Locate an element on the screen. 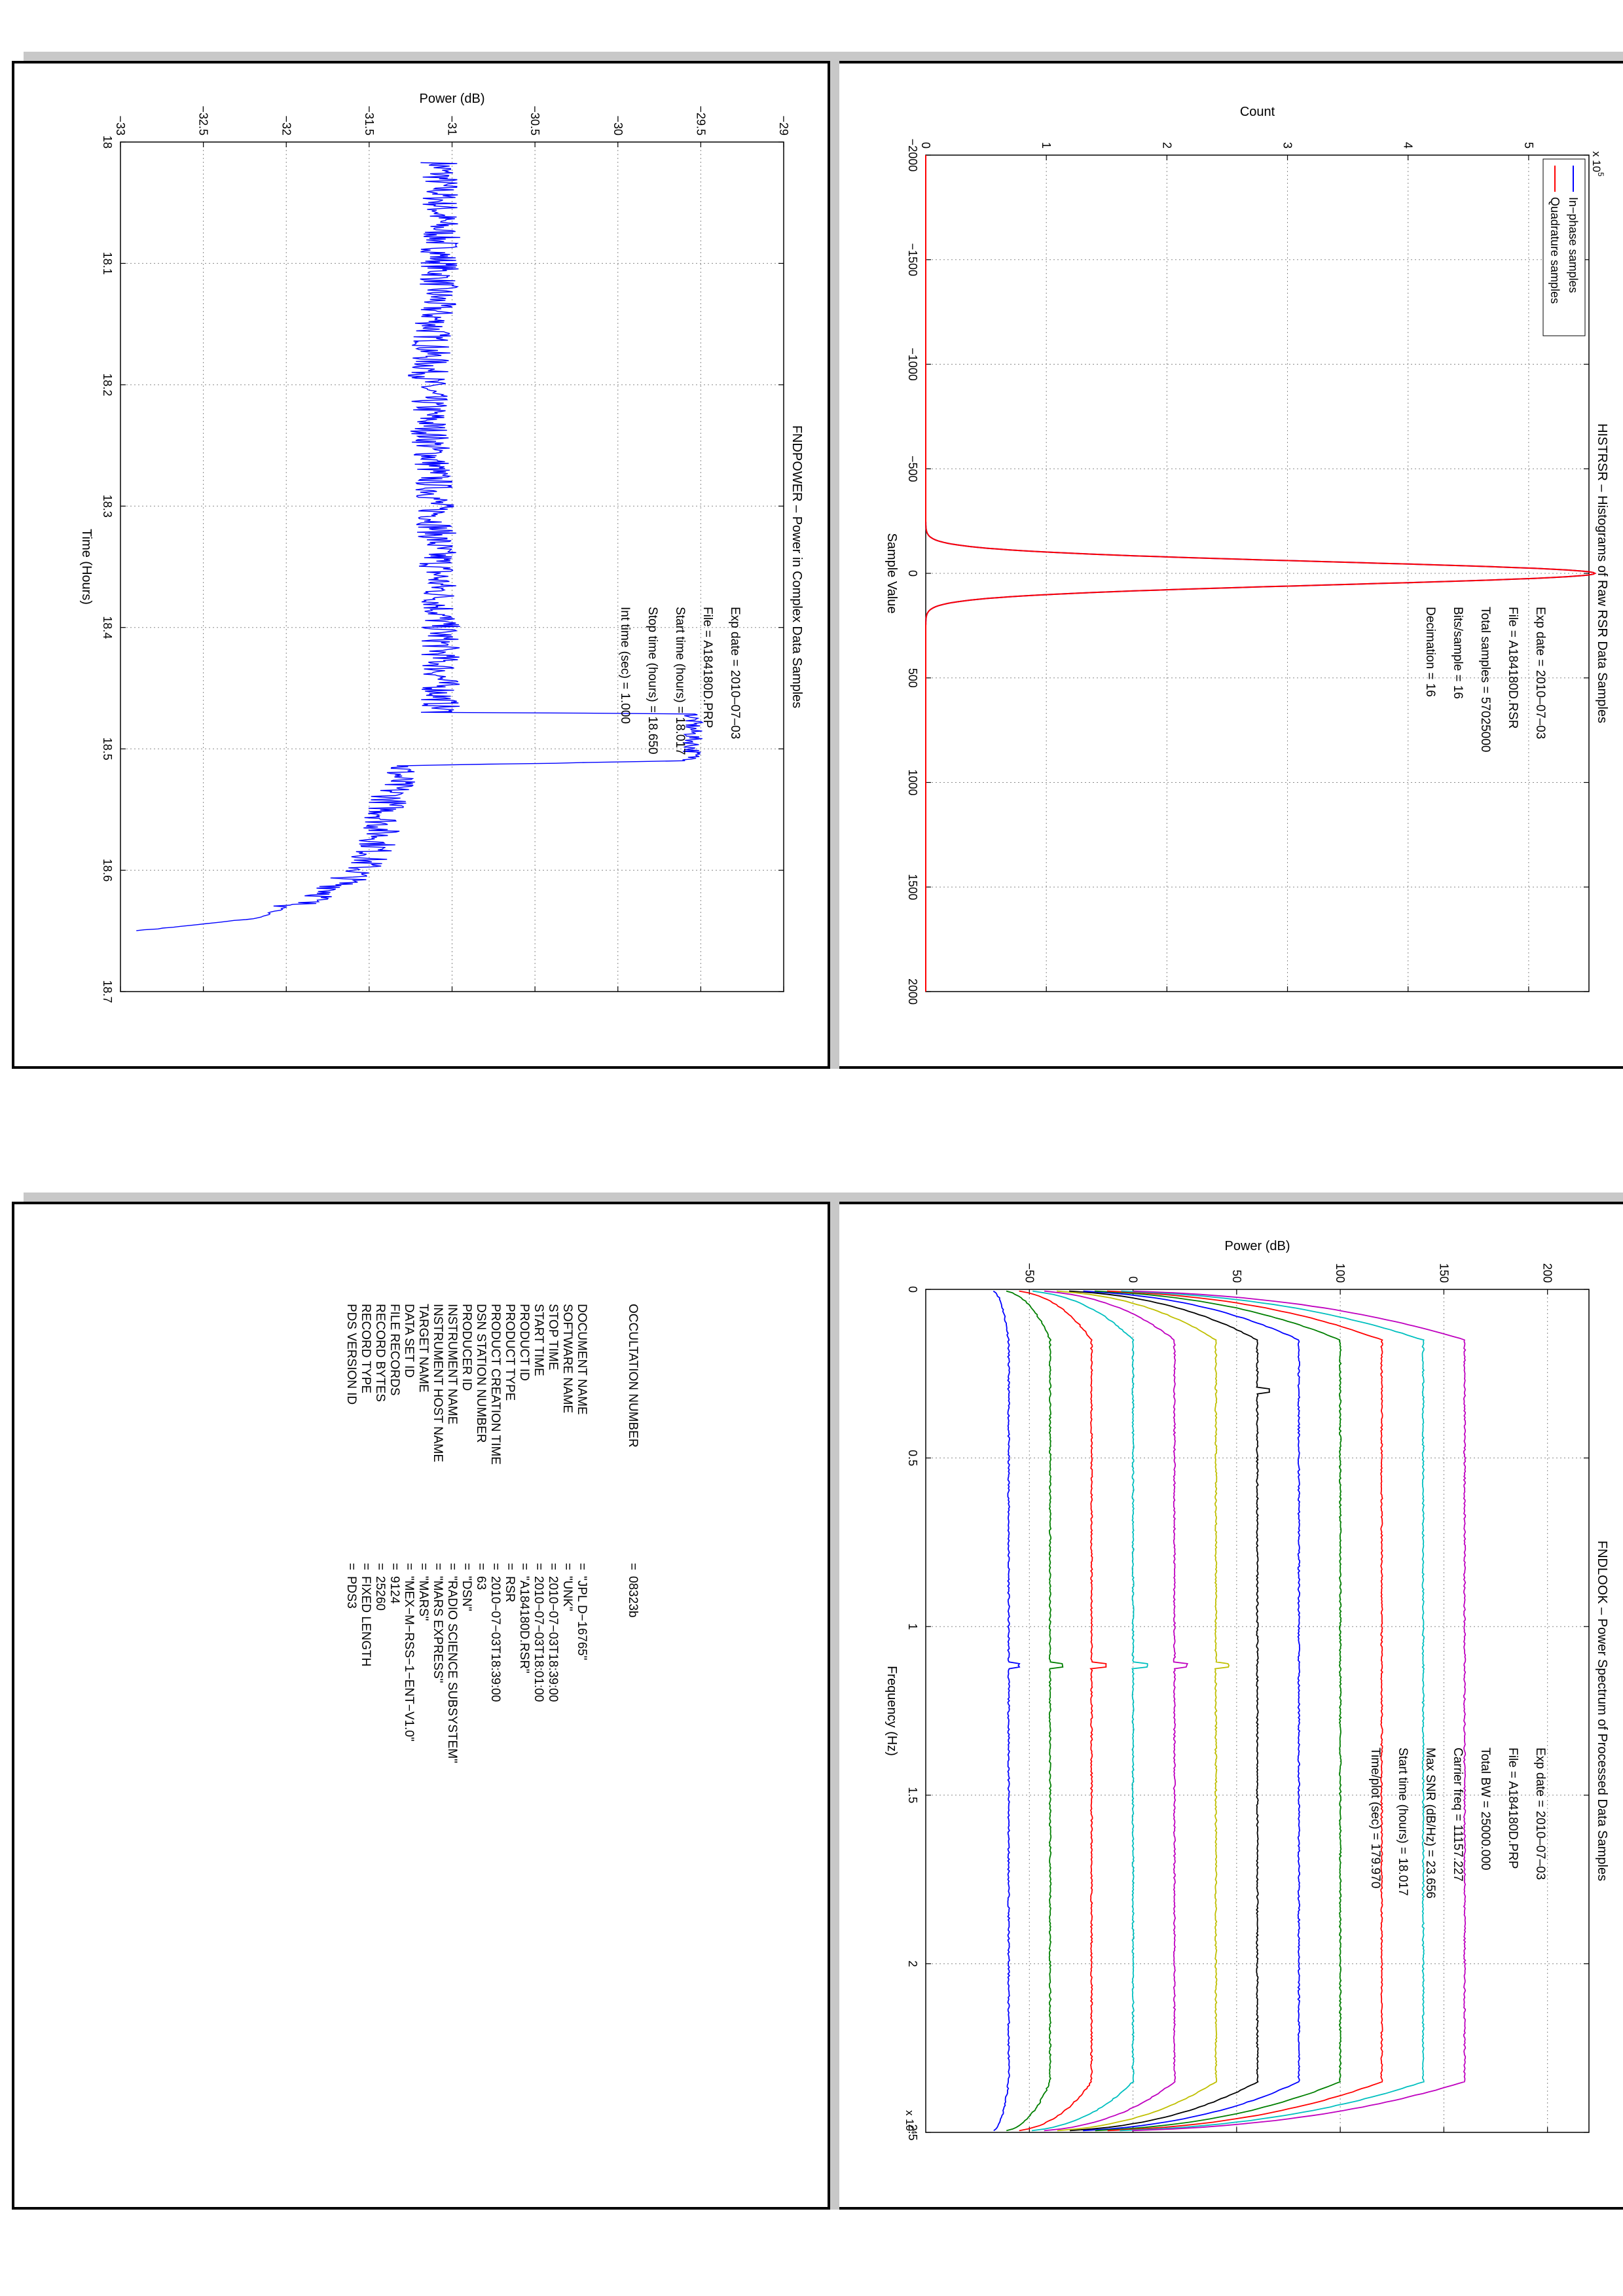 This screenshot has width=1623, height=2296. x-axis-label: Frequency (Hz) is located at coordinates (891, 1711).